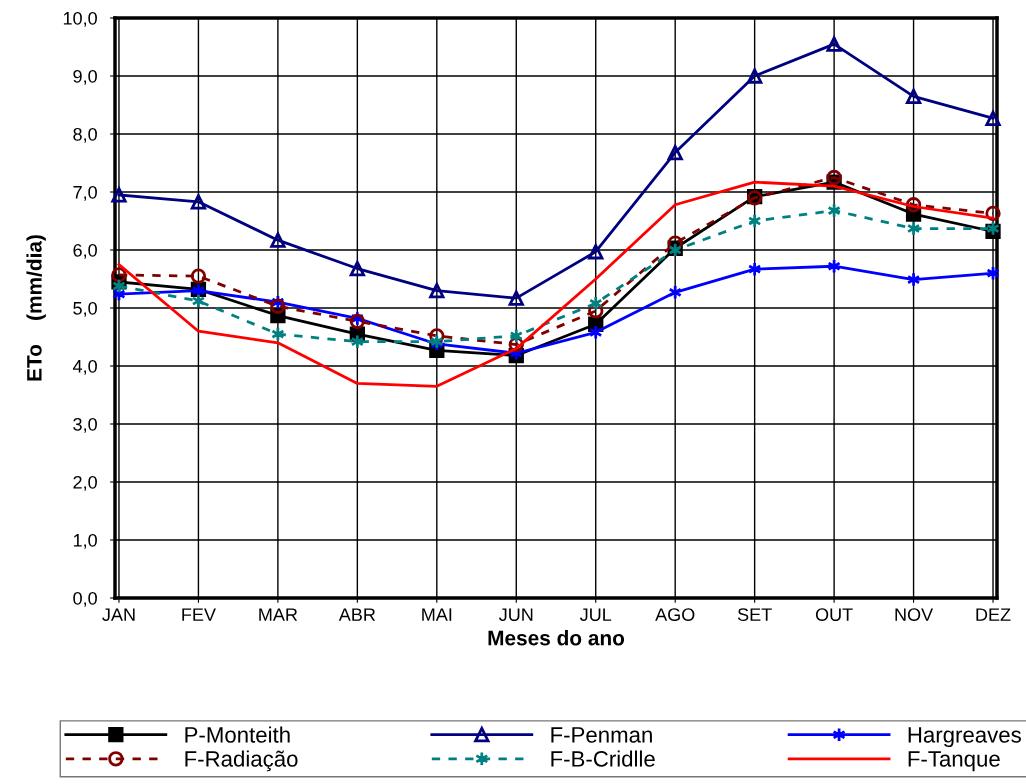  Describe the element at coordinates (603, 758) in the screenshot. I see `legend-label: F-B-Cridlle` at that location.